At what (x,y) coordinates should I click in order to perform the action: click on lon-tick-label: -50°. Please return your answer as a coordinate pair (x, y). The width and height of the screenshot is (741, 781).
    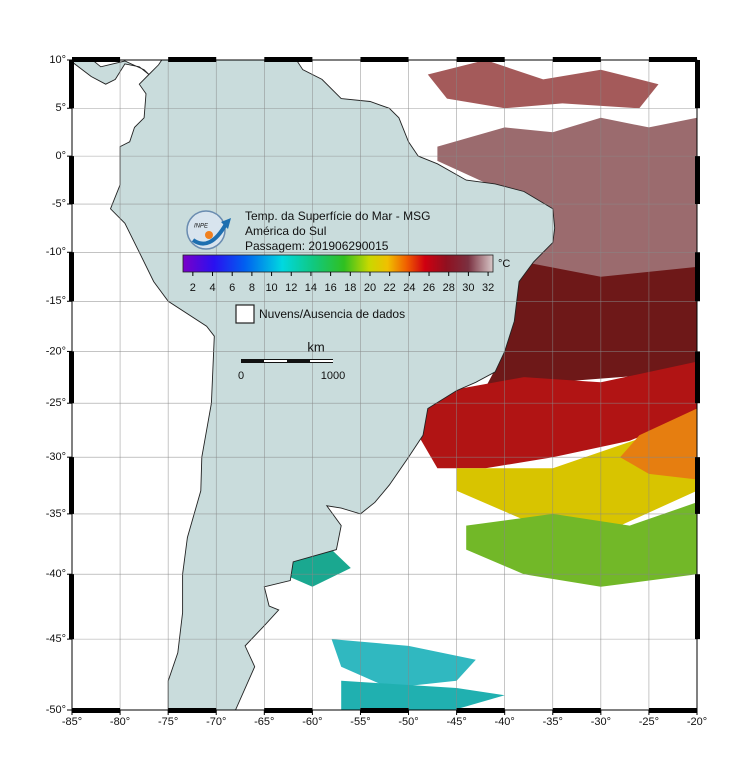
    Looking at the image, I should click on (408, 722).